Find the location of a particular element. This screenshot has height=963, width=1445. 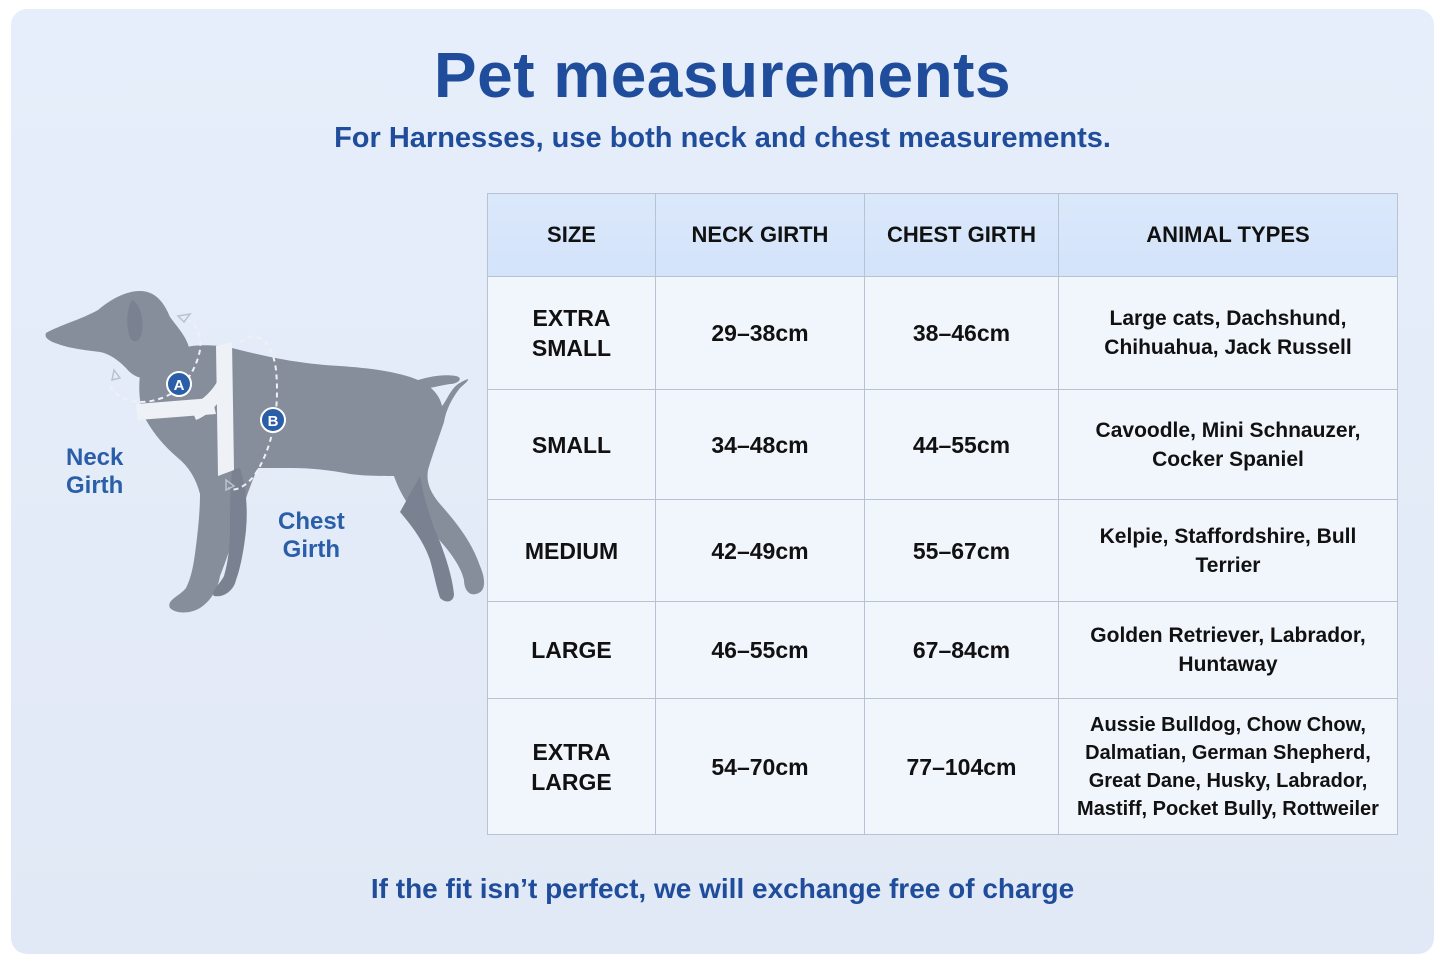

types-line: Chihuahua, Jack Russell is located at coordinates (1228, 347).